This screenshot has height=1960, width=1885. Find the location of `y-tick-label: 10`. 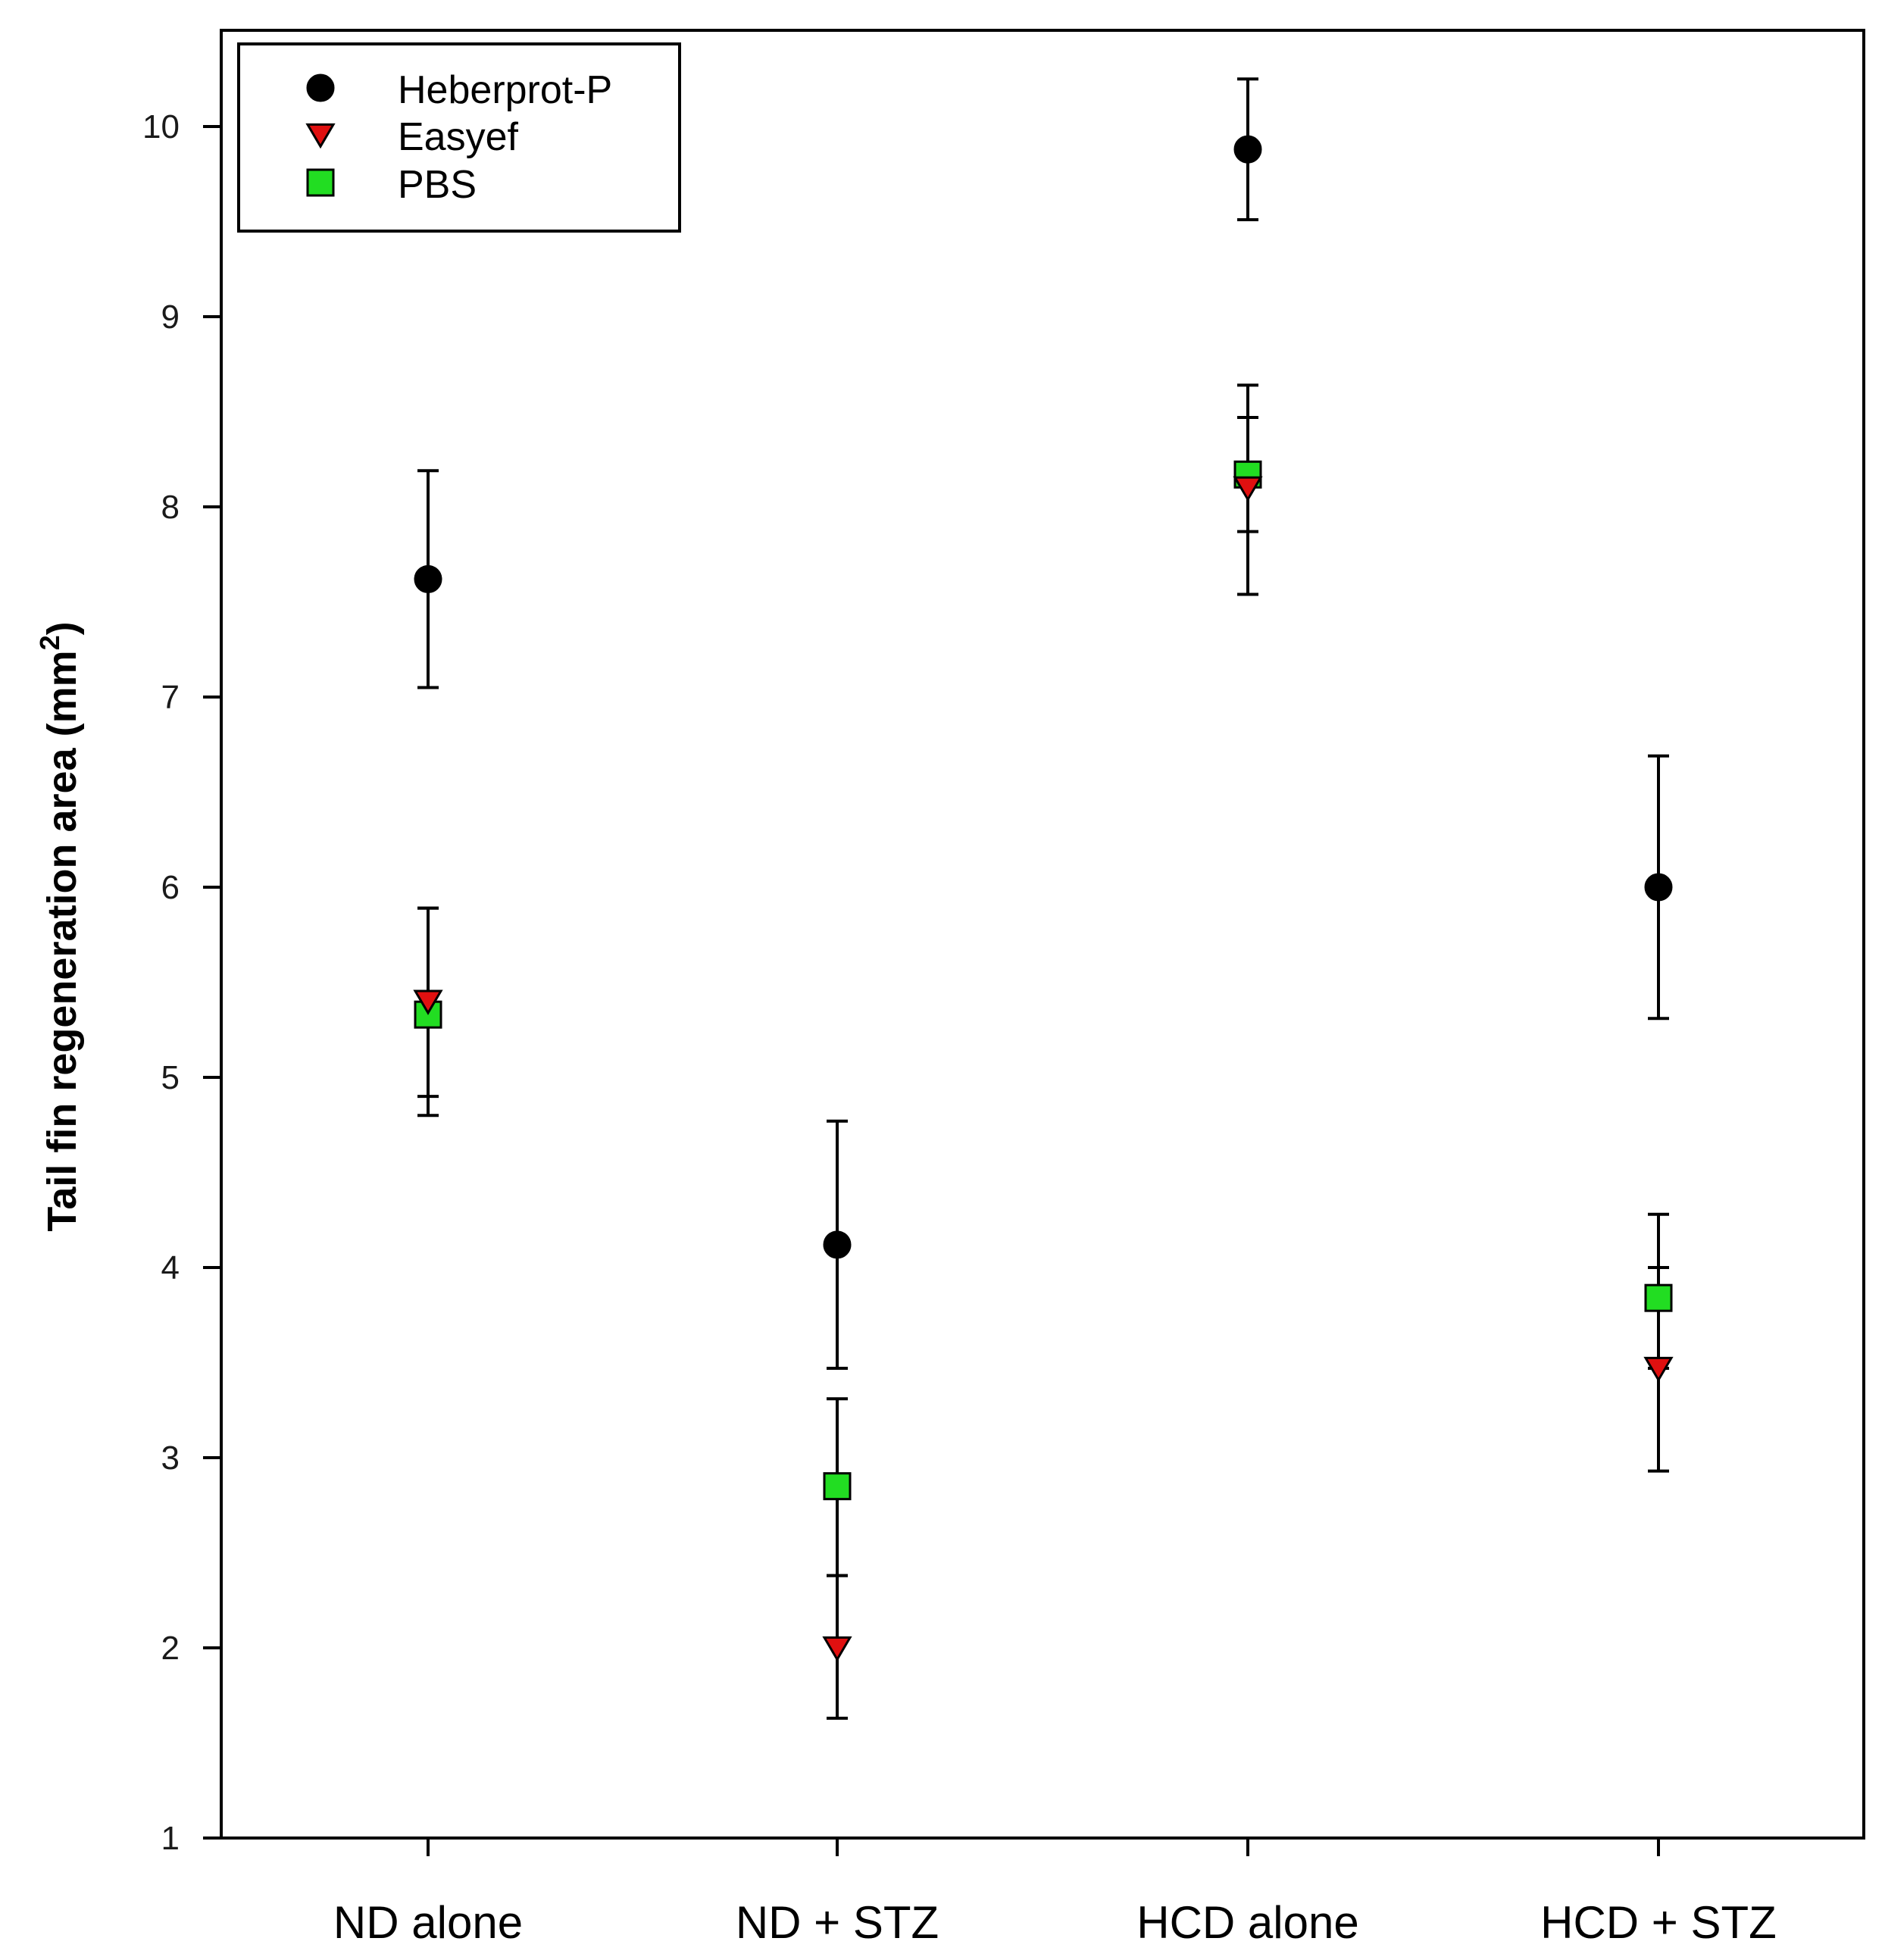

y-tick-label: 10 is located at coordinates (161, 126).